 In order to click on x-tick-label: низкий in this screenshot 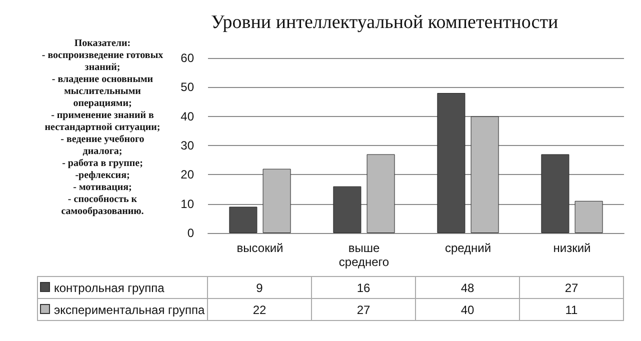, I will do `click(572, 248)`.